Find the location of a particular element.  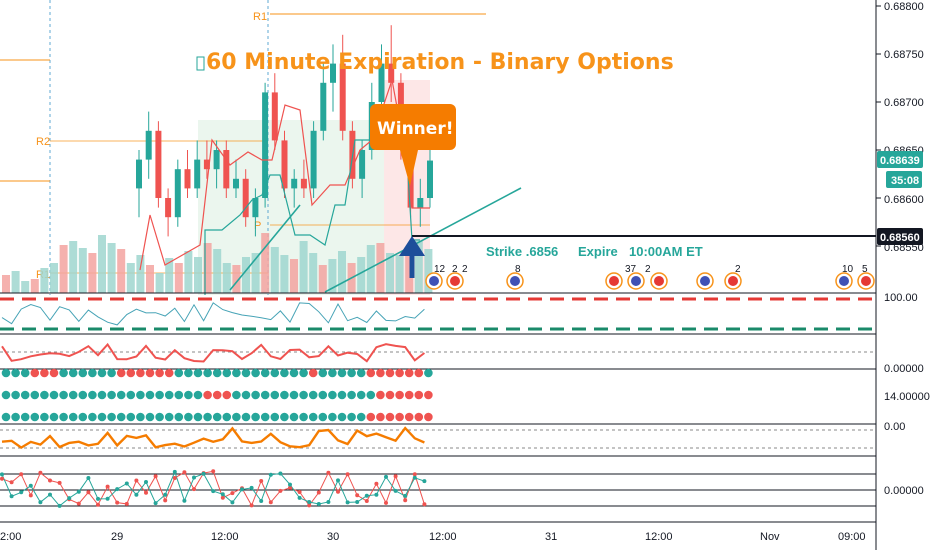

pane6-green-line is located at coordinates (213, 488).